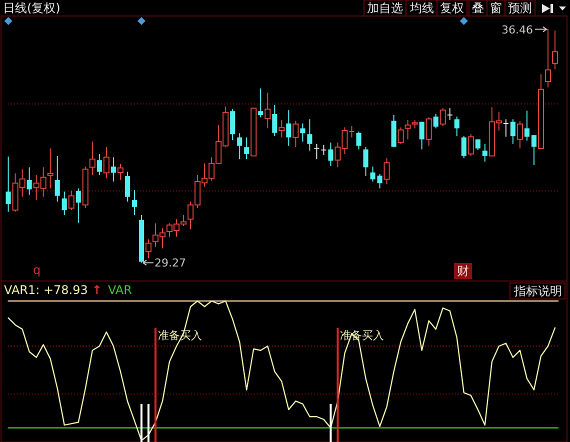  What do you see at coordinates (170, 263) in the screenshot?
I see `annotation: 29.27` at bounding box center [170, 263].